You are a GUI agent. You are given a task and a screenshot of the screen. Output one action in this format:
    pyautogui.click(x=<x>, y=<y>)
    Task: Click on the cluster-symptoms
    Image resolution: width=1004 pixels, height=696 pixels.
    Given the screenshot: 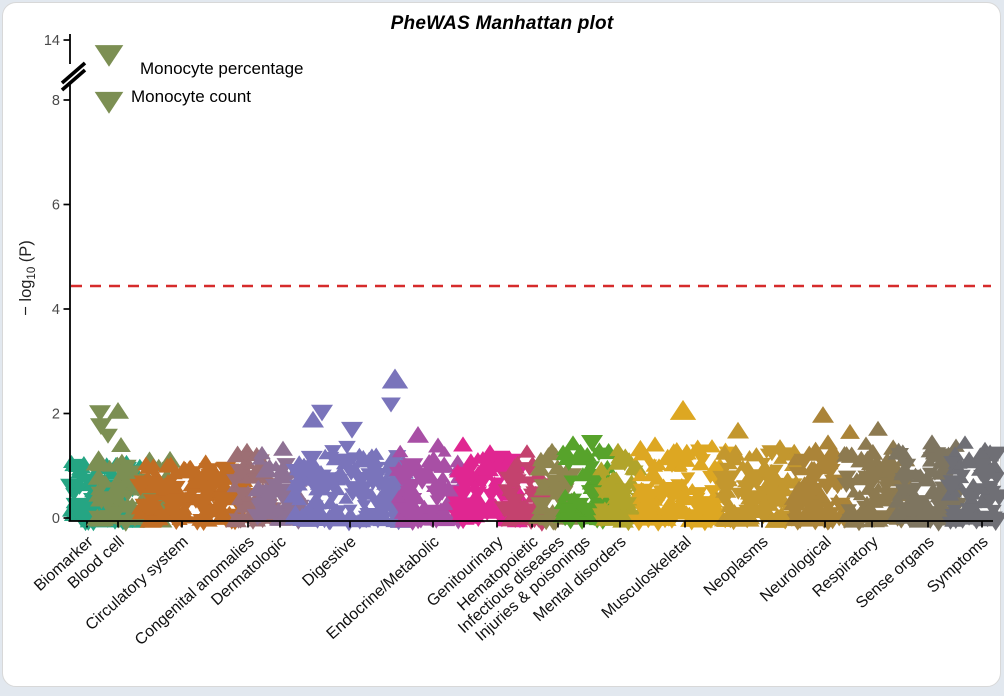 What is the action you would take?
    pyautogui.click(x=971, y=483)
    